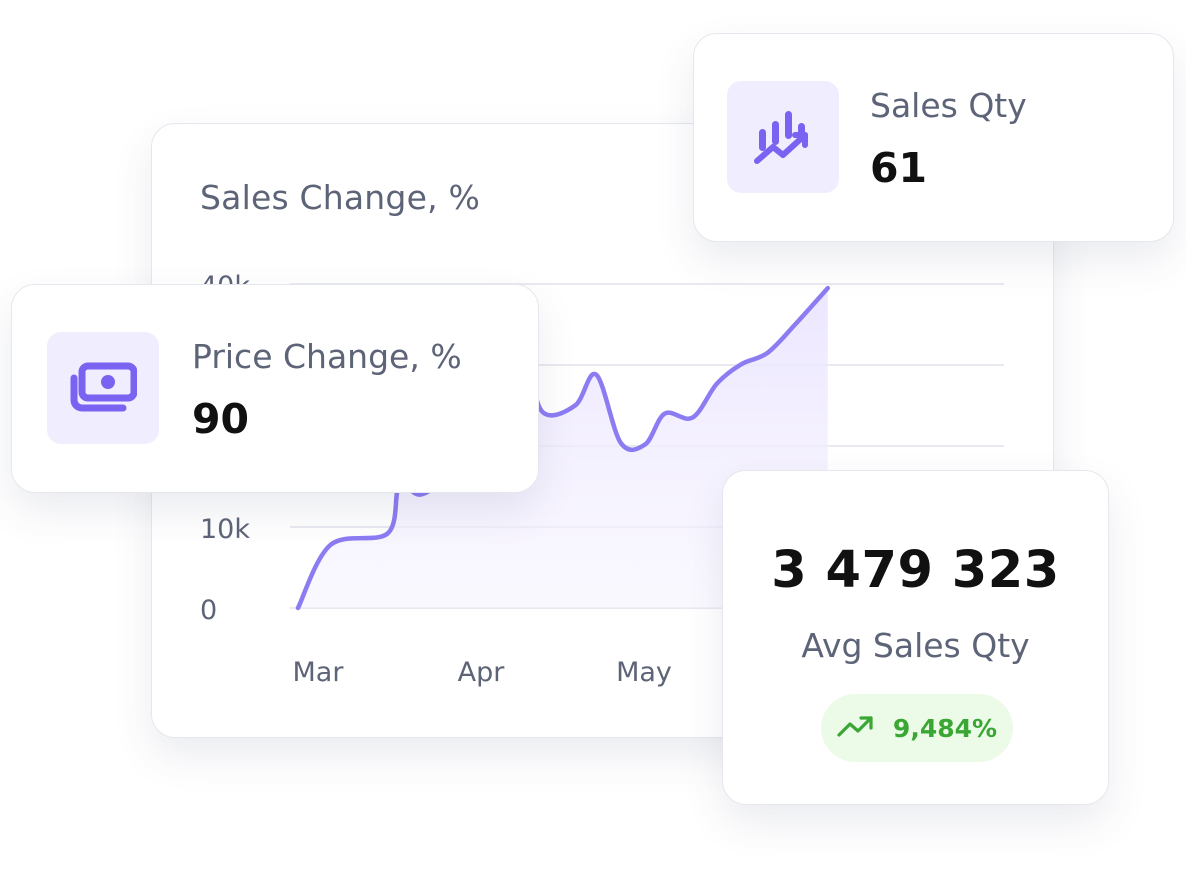 Image resolution: width=1186 pixels, height=882 pixels. Describe the element at coordinates (644, 672) in the screenshot. I see `x-tick-label: May` at that location.